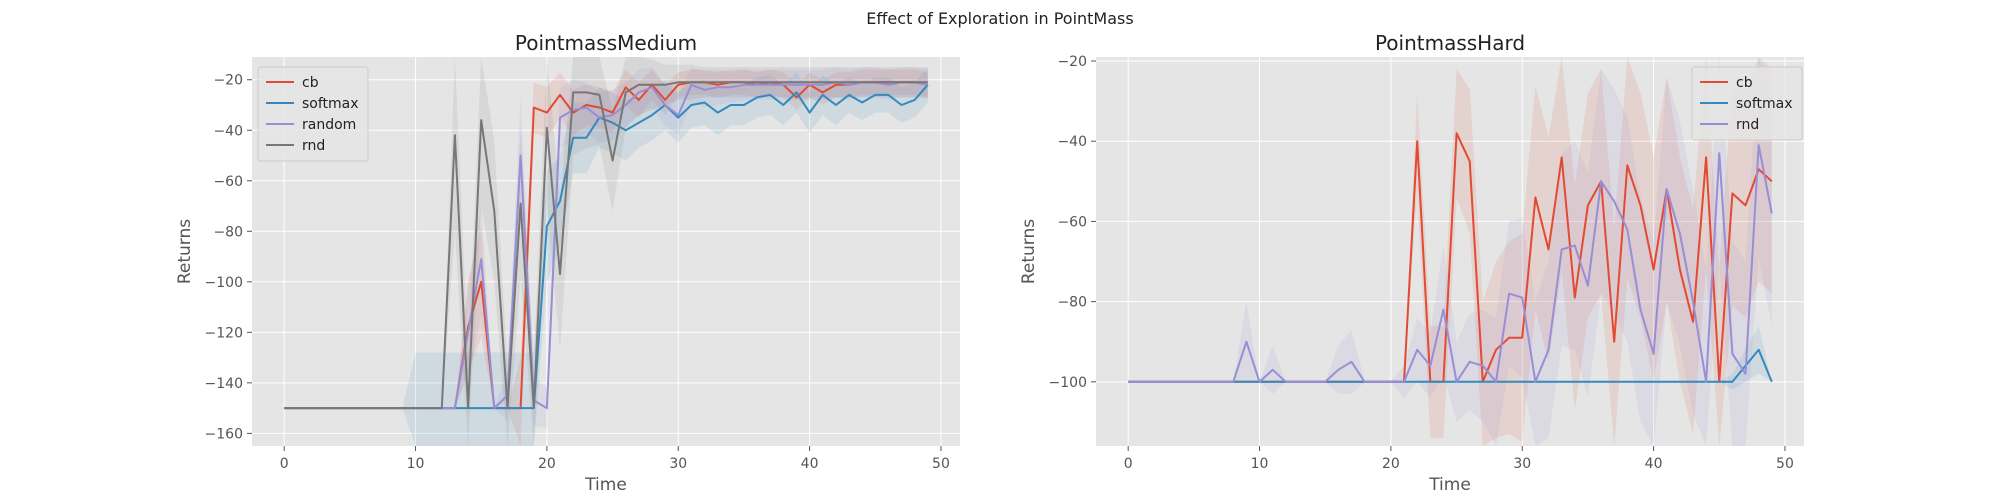  Describe the element at coordinates (224, 434) in the screenshot. I see `y-tick-label: −160` at that location.